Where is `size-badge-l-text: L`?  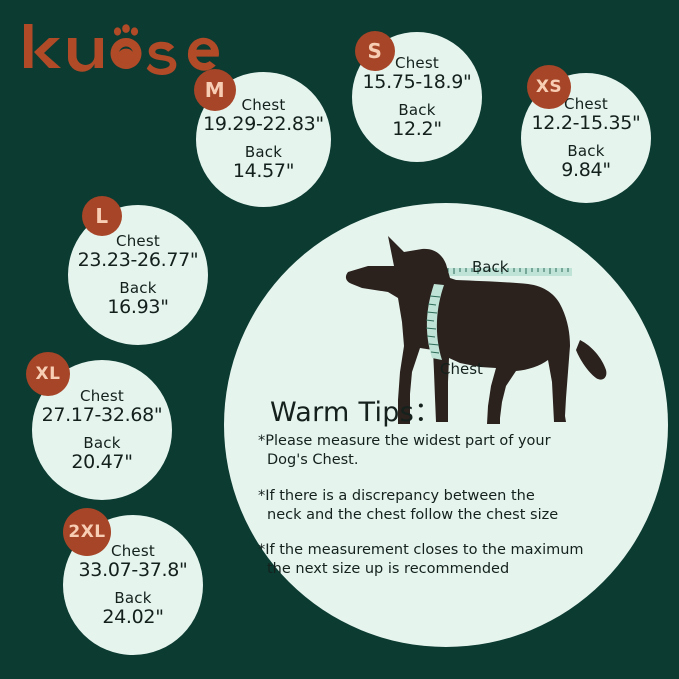 size-badge-l-text: L is located at coordinates (102, 216).